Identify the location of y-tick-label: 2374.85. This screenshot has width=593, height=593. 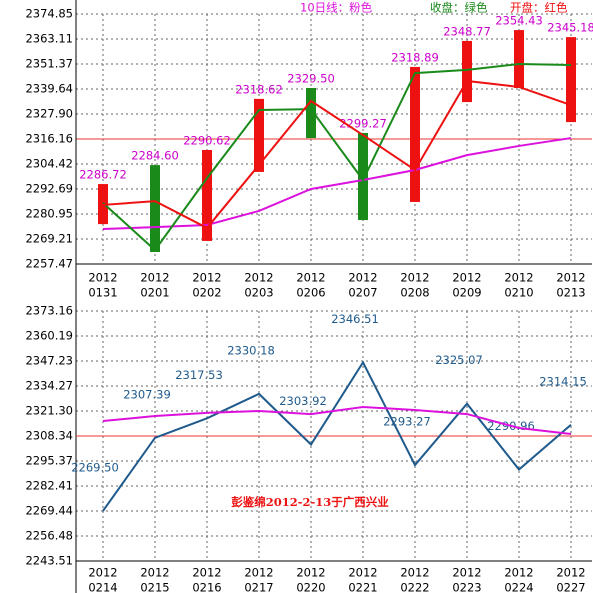
(49, 14).